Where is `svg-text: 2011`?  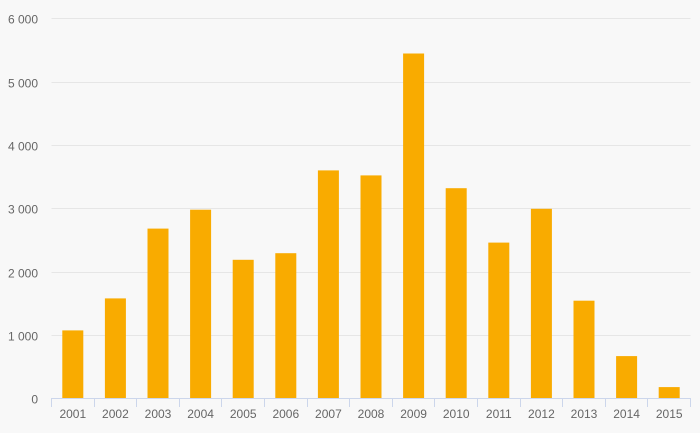
svg-text: 2011 is located at coordinates (499, 414).